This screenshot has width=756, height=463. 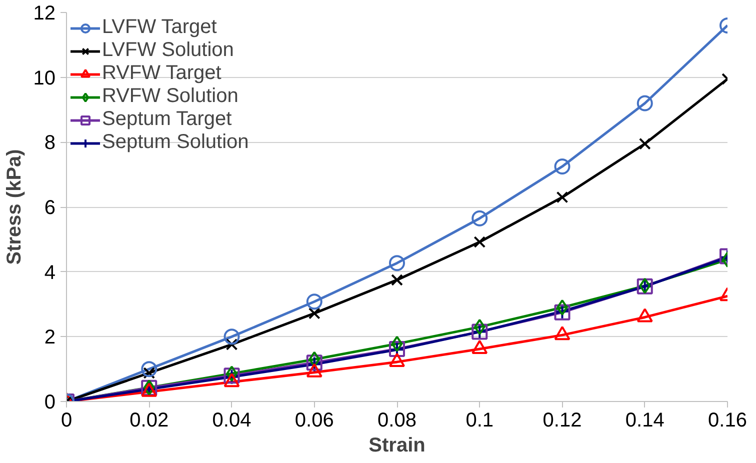 What do you see at coordinates (168, 50) in the screenshot?
I see `legend-label: LVFW Solution` at bounding box center [168, 50].